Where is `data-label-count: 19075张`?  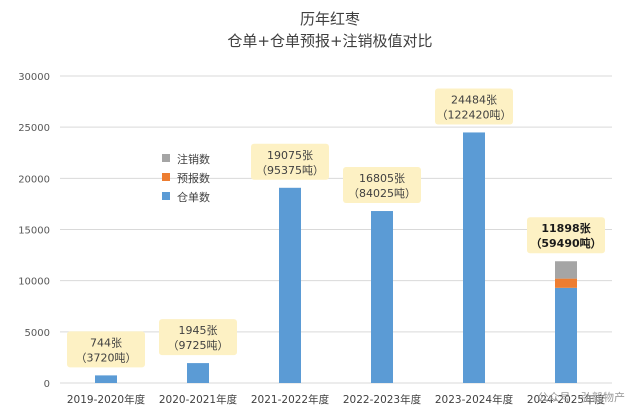 data-label-count: 19075张 is located at coordinates (290, 155).